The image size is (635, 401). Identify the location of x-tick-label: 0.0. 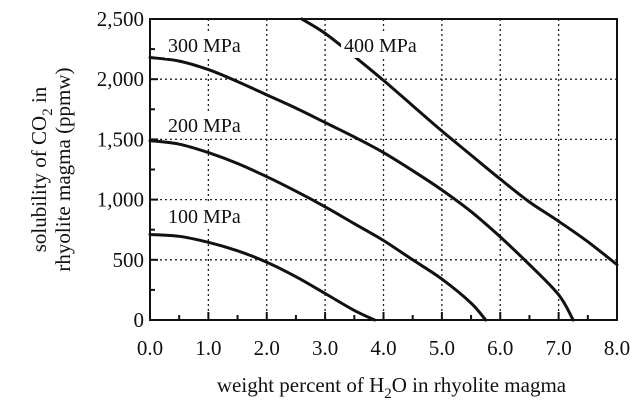
(150, 348).